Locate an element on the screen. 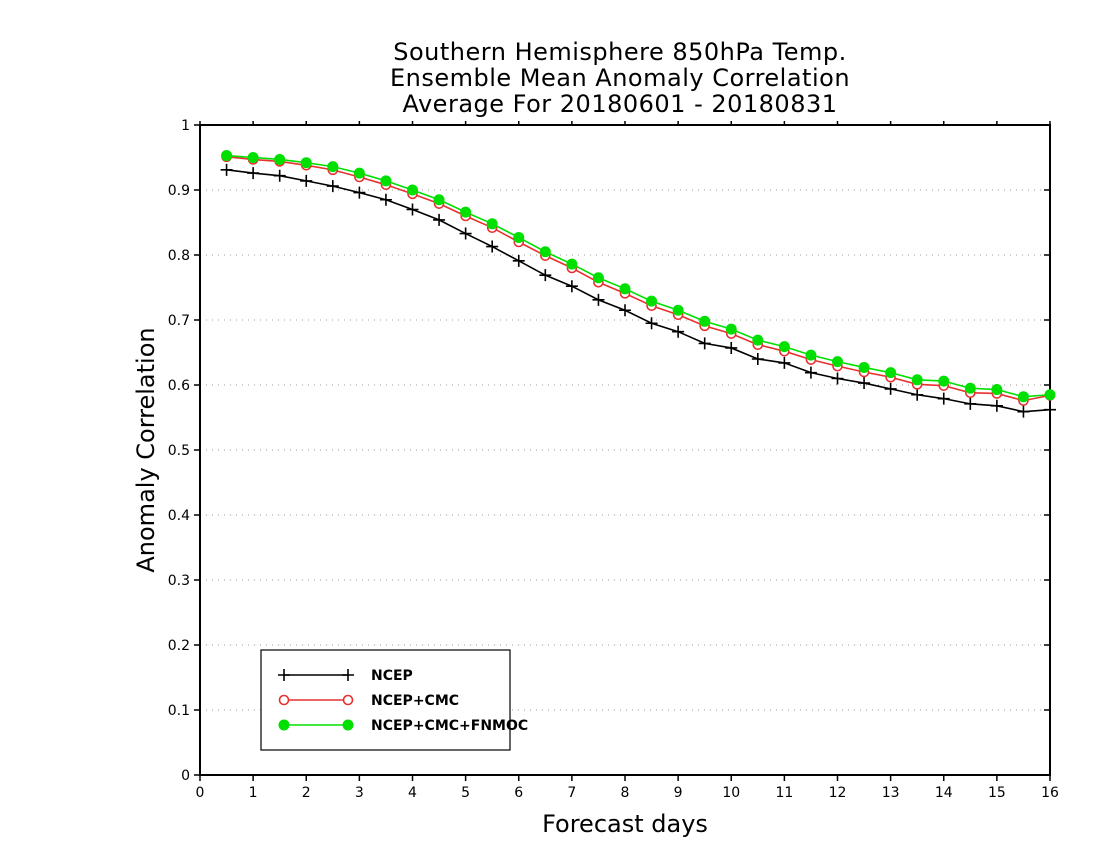 This screenshot has height=850, width=1100. legend-label: NCEP+CMC+FNMOC is located at coordinates (449, 726).